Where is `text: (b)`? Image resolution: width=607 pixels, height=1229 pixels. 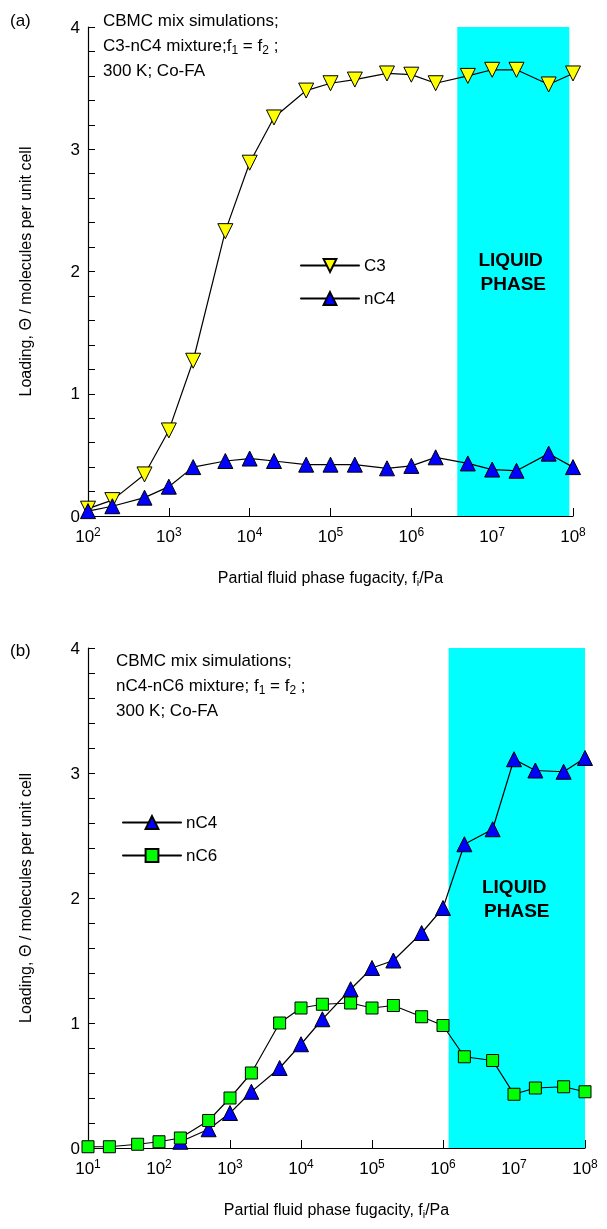 text: (b) is located at coordinates (20, 650).